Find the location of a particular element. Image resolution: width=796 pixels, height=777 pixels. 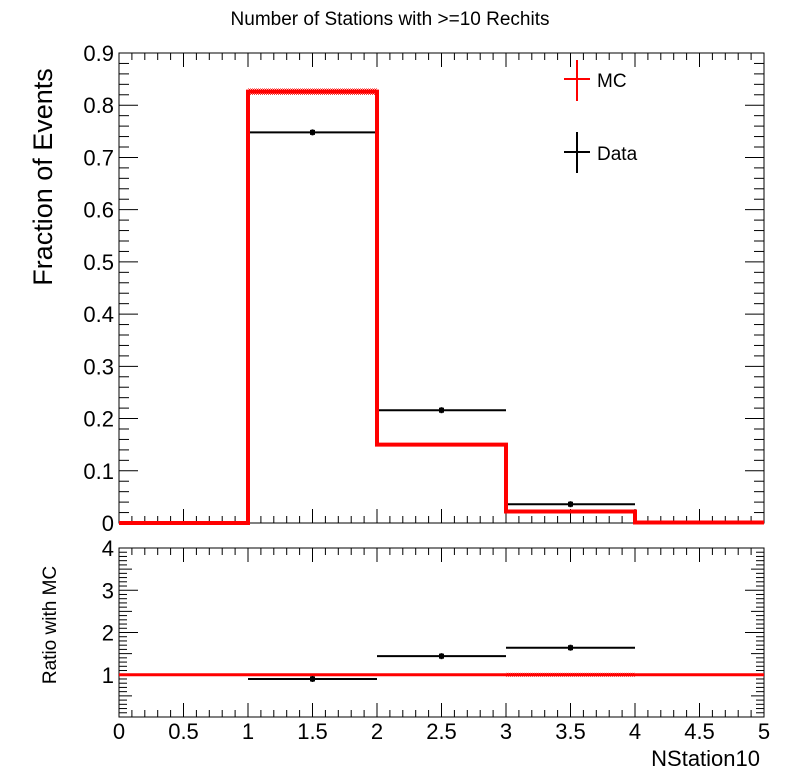

x-tick-label: 3.5 is located at coordinates (570, 731).